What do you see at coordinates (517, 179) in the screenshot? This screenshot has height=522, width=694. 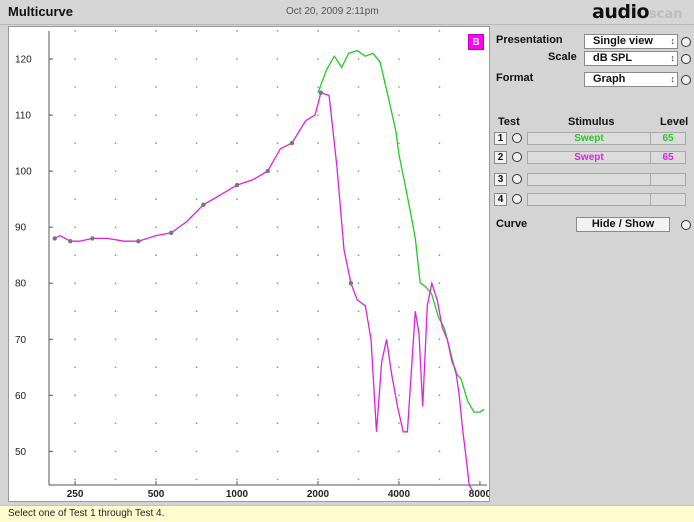 I see `test-3-radio` at bounding box center [517, 179].